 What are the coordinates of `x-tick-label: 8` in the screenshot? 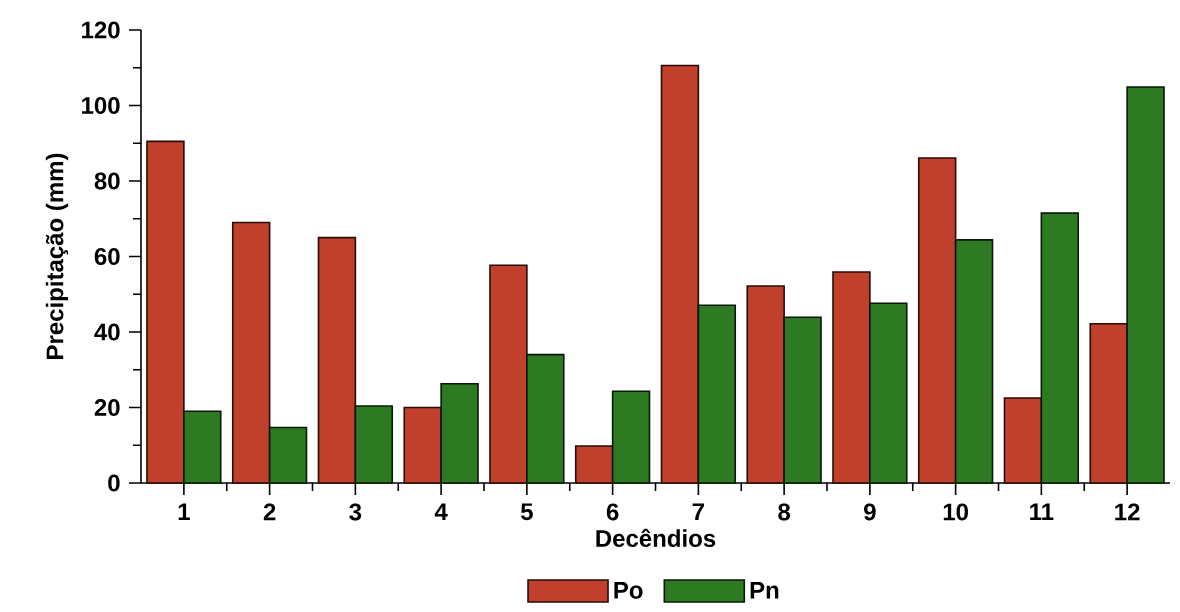 It's located at (784, 512).